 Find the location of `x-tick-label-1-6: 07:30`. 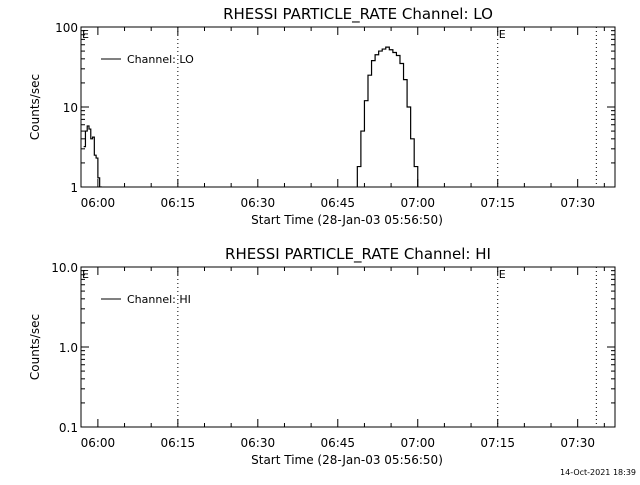

x-tick-label-1-6: 07:30 is located at coordinates (577, 443).